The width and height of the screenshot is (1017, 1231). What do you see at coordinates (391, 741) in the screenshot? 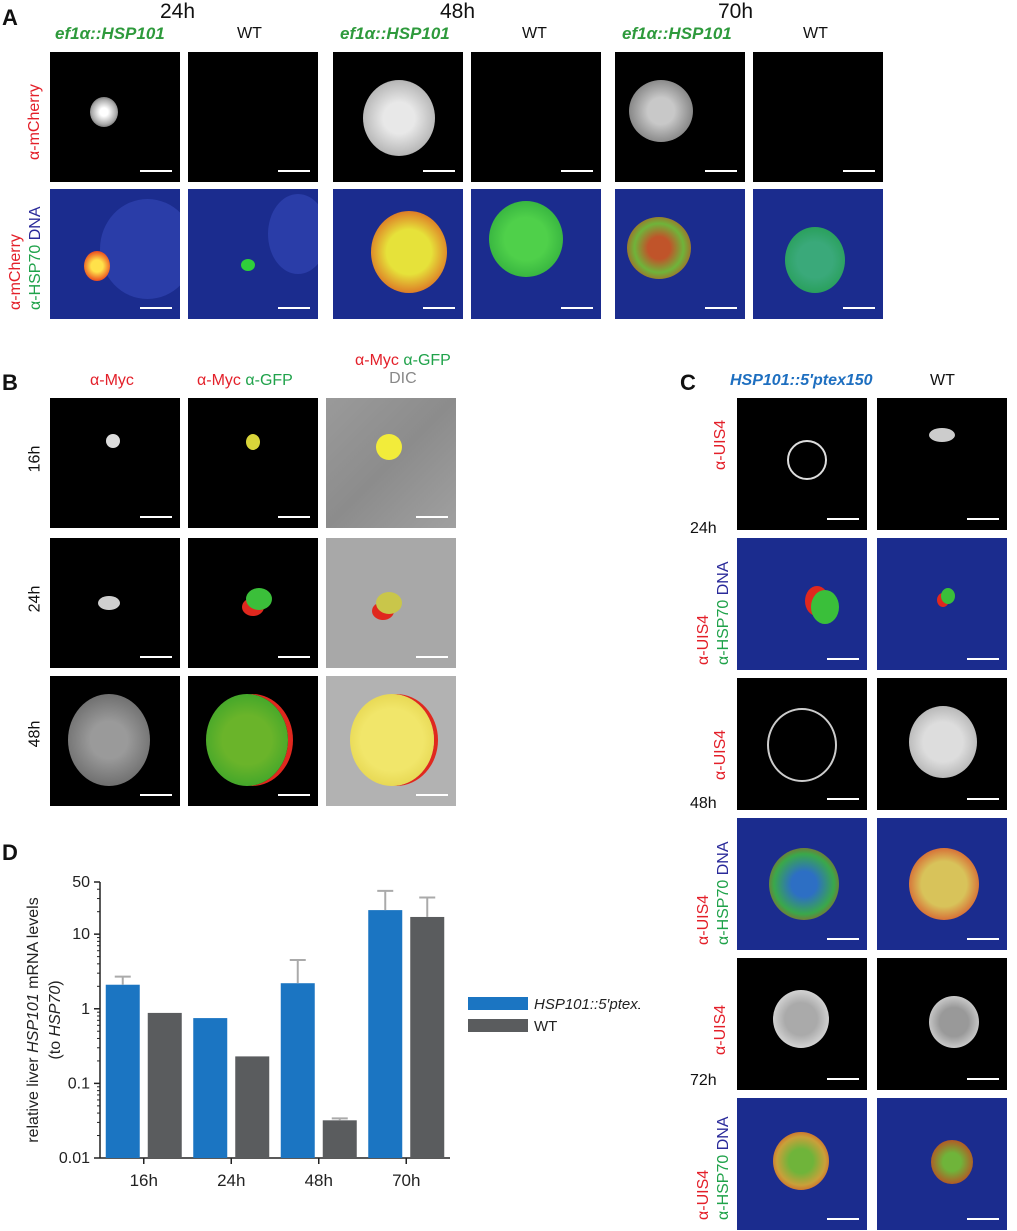
I see `b-img-dic-48h` at bounding box center [391, 741].